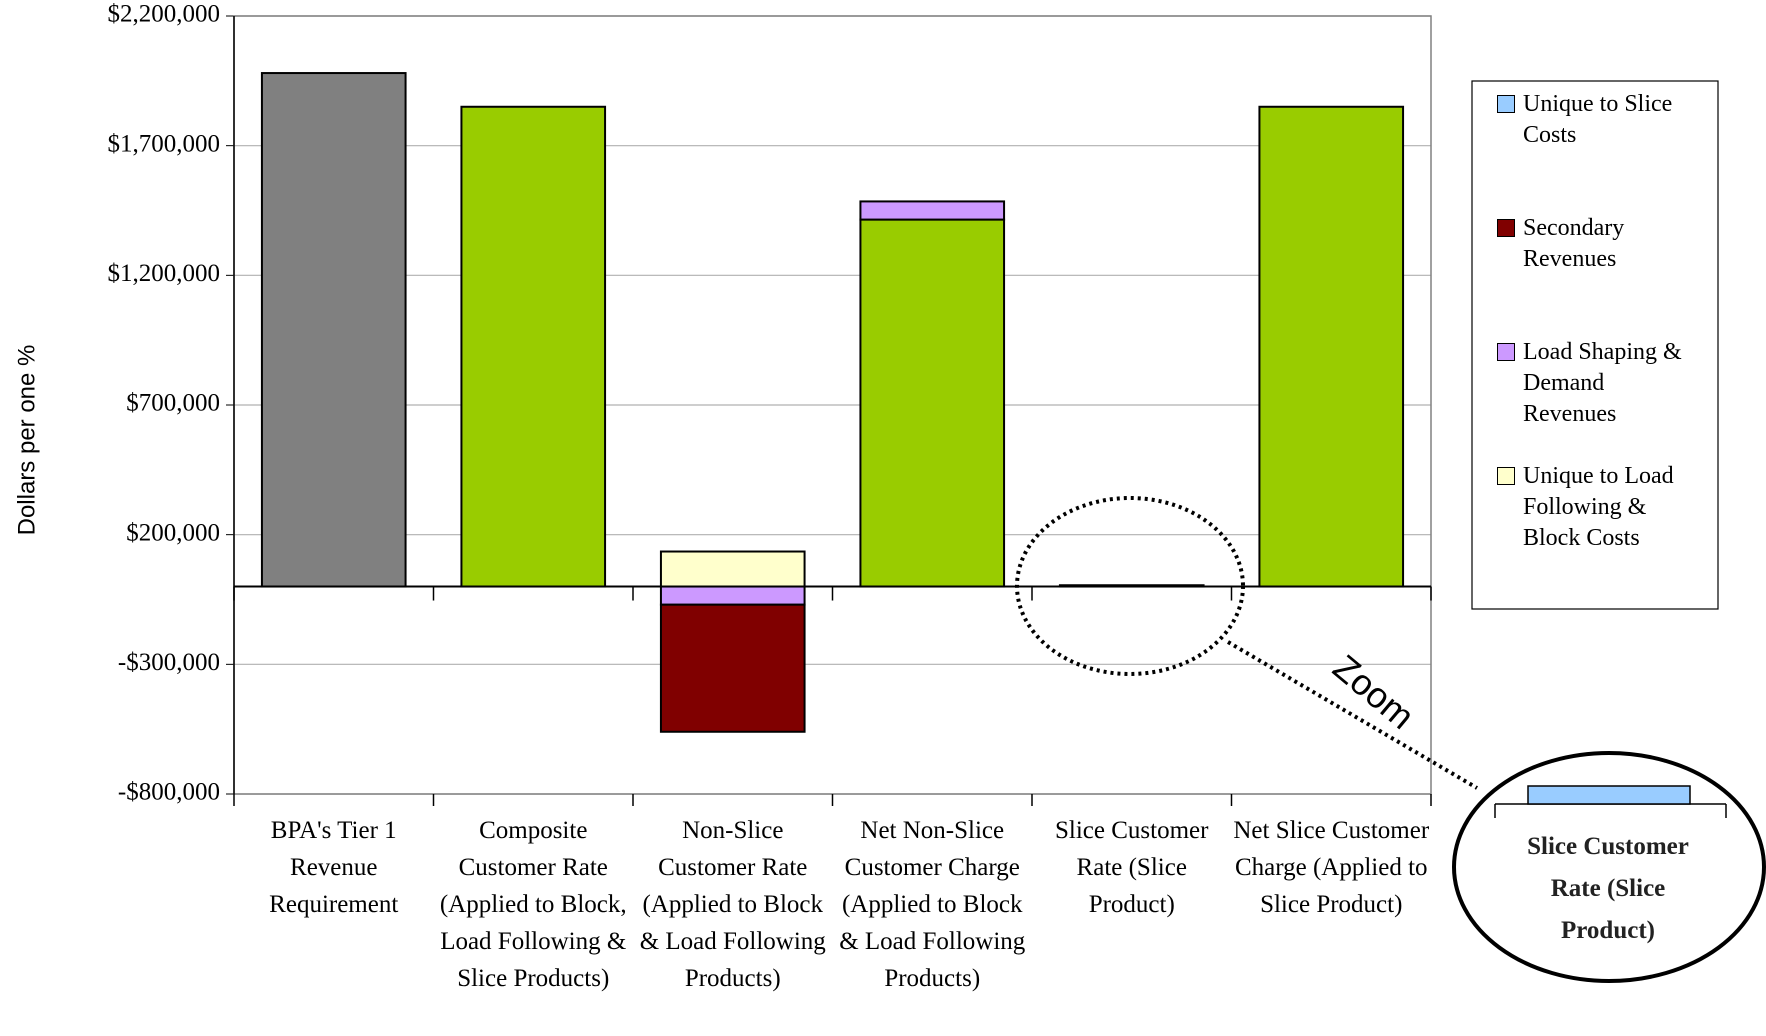  I want to click on legend-label: Unique to Load Following & Block Costs, so click(1598, 507).